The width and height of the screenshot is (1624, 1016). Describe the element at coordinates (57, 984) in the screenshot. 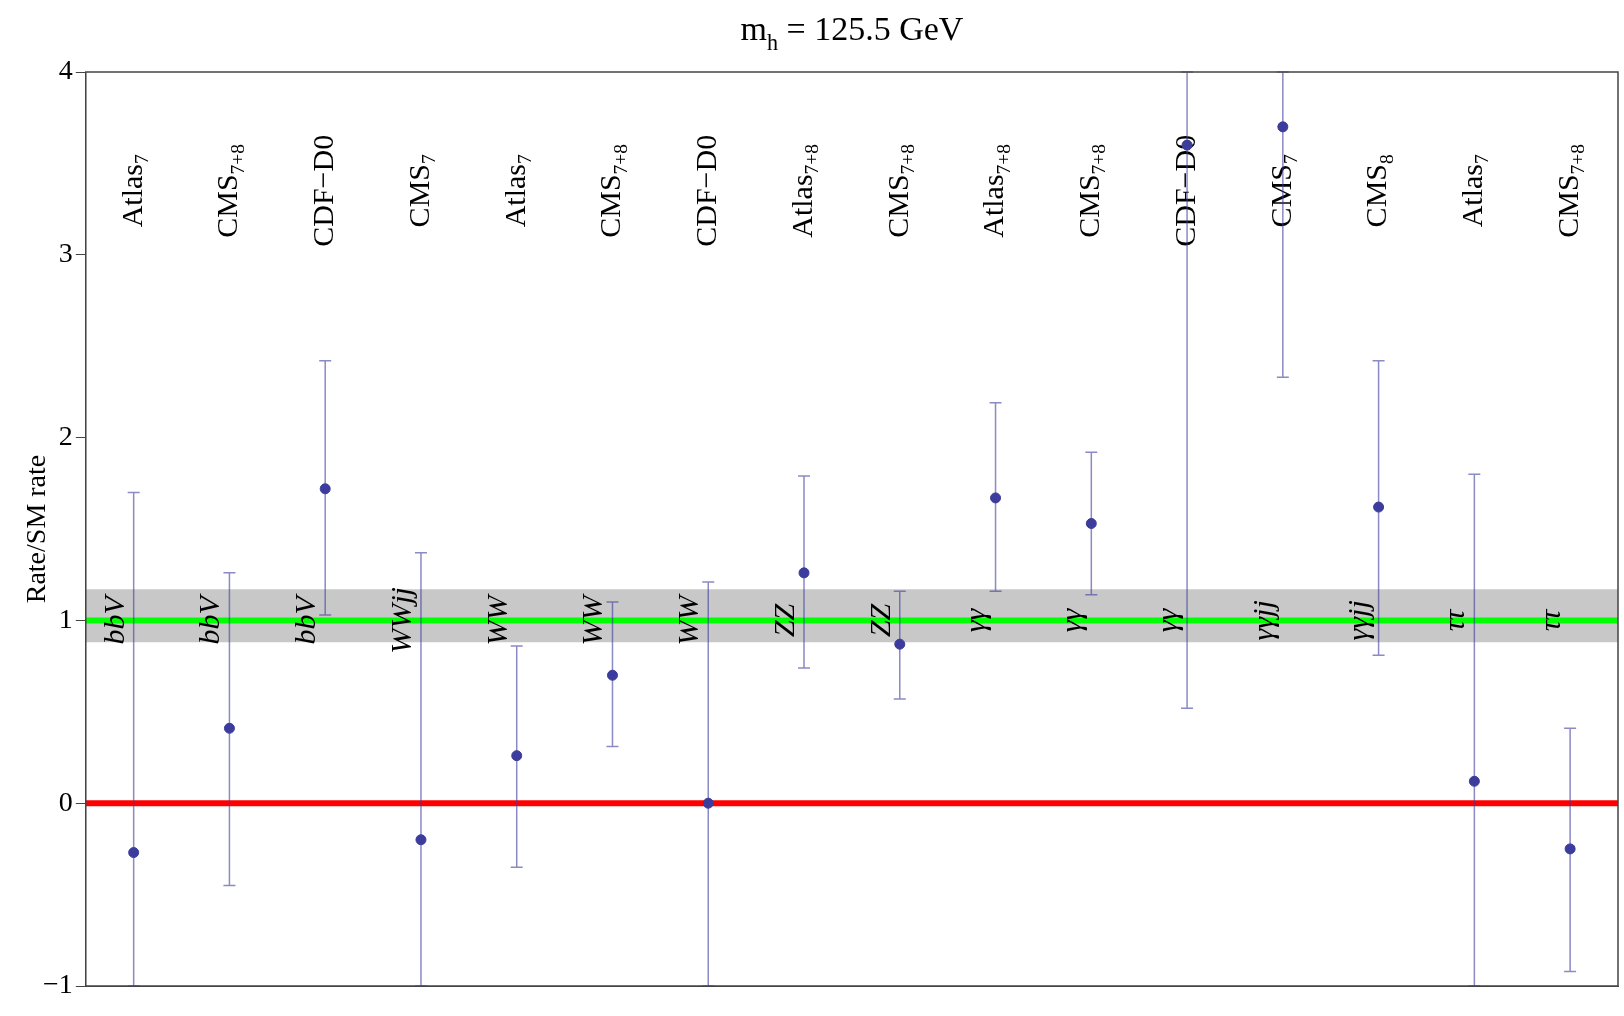

I see `y-tick-label: −1` at that location.